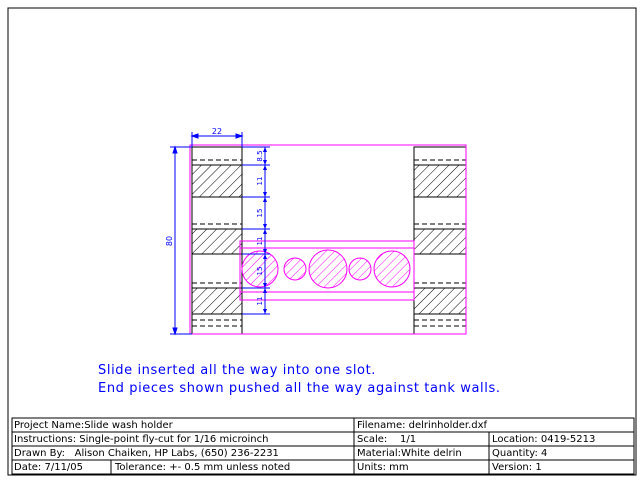 Image resolution: width=640 pixels, height=480 pixels. I want to click on quantity-cell: Quantity: 4, so click(519, 453).